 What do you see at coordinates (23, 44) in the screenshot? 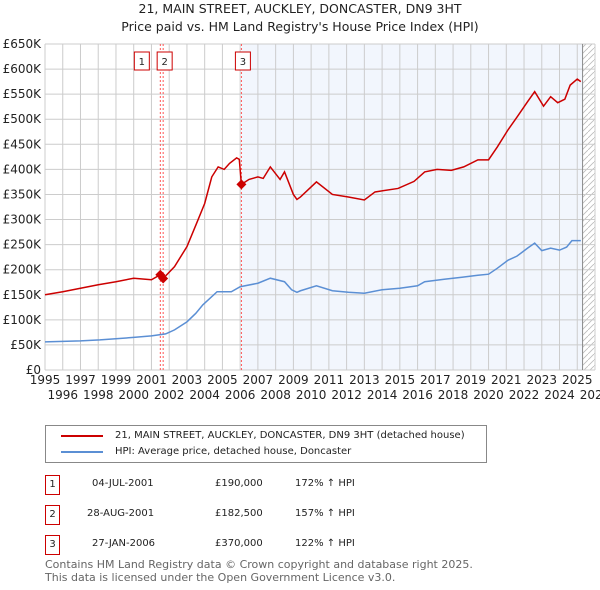
I see `y-tick-label: £650K` at bounding box center [23, 44].